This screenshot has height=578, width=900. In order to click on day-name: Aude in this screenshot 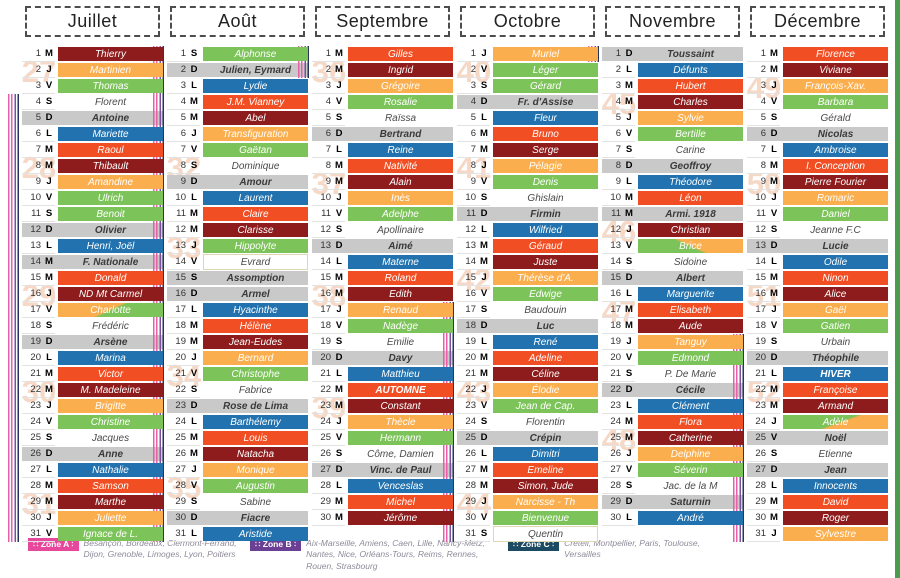, I will do `click(690, 326)`.